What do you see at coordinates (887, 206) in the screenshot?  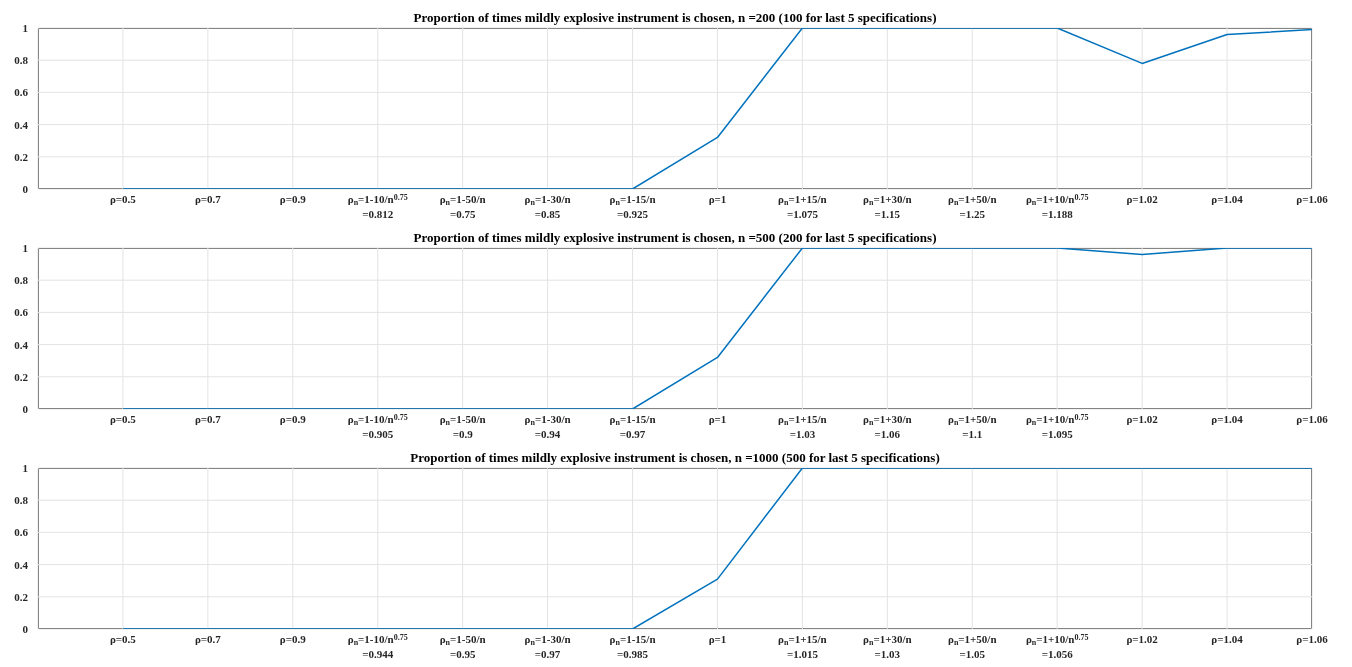 I see `x-tick-label: ρ$_{n}$=1+30/n =1.15` at bounding box center [887, 206].